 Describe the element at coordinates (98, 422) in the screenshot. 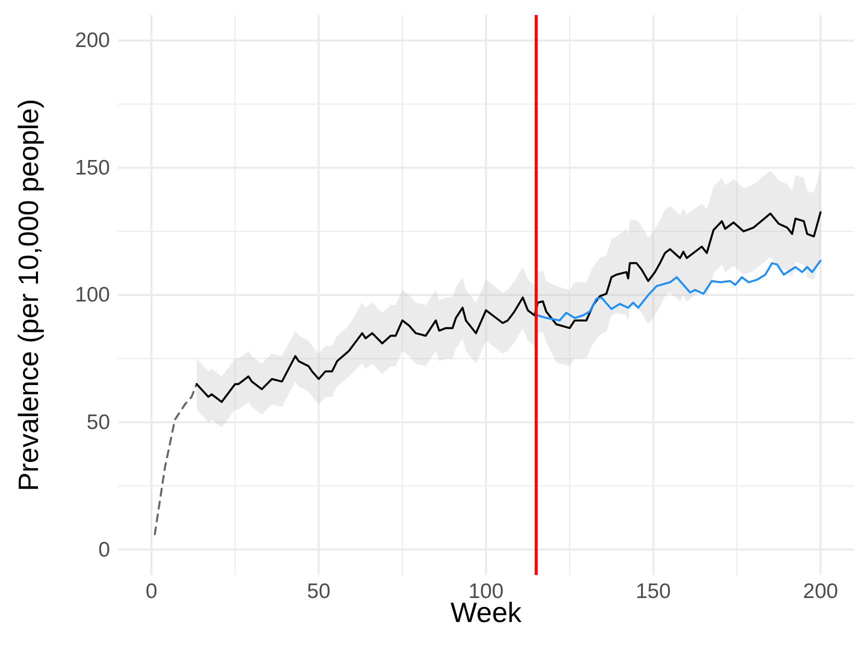

I see `y-tick-label: 50` at that location.